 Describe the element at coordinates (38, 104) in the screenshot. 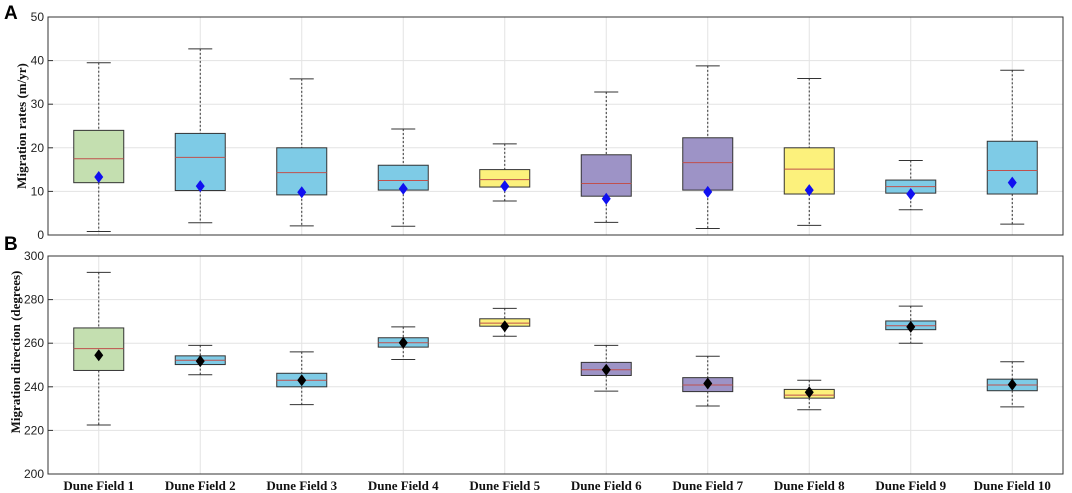

I see `y-tick-label: 30` at that location.